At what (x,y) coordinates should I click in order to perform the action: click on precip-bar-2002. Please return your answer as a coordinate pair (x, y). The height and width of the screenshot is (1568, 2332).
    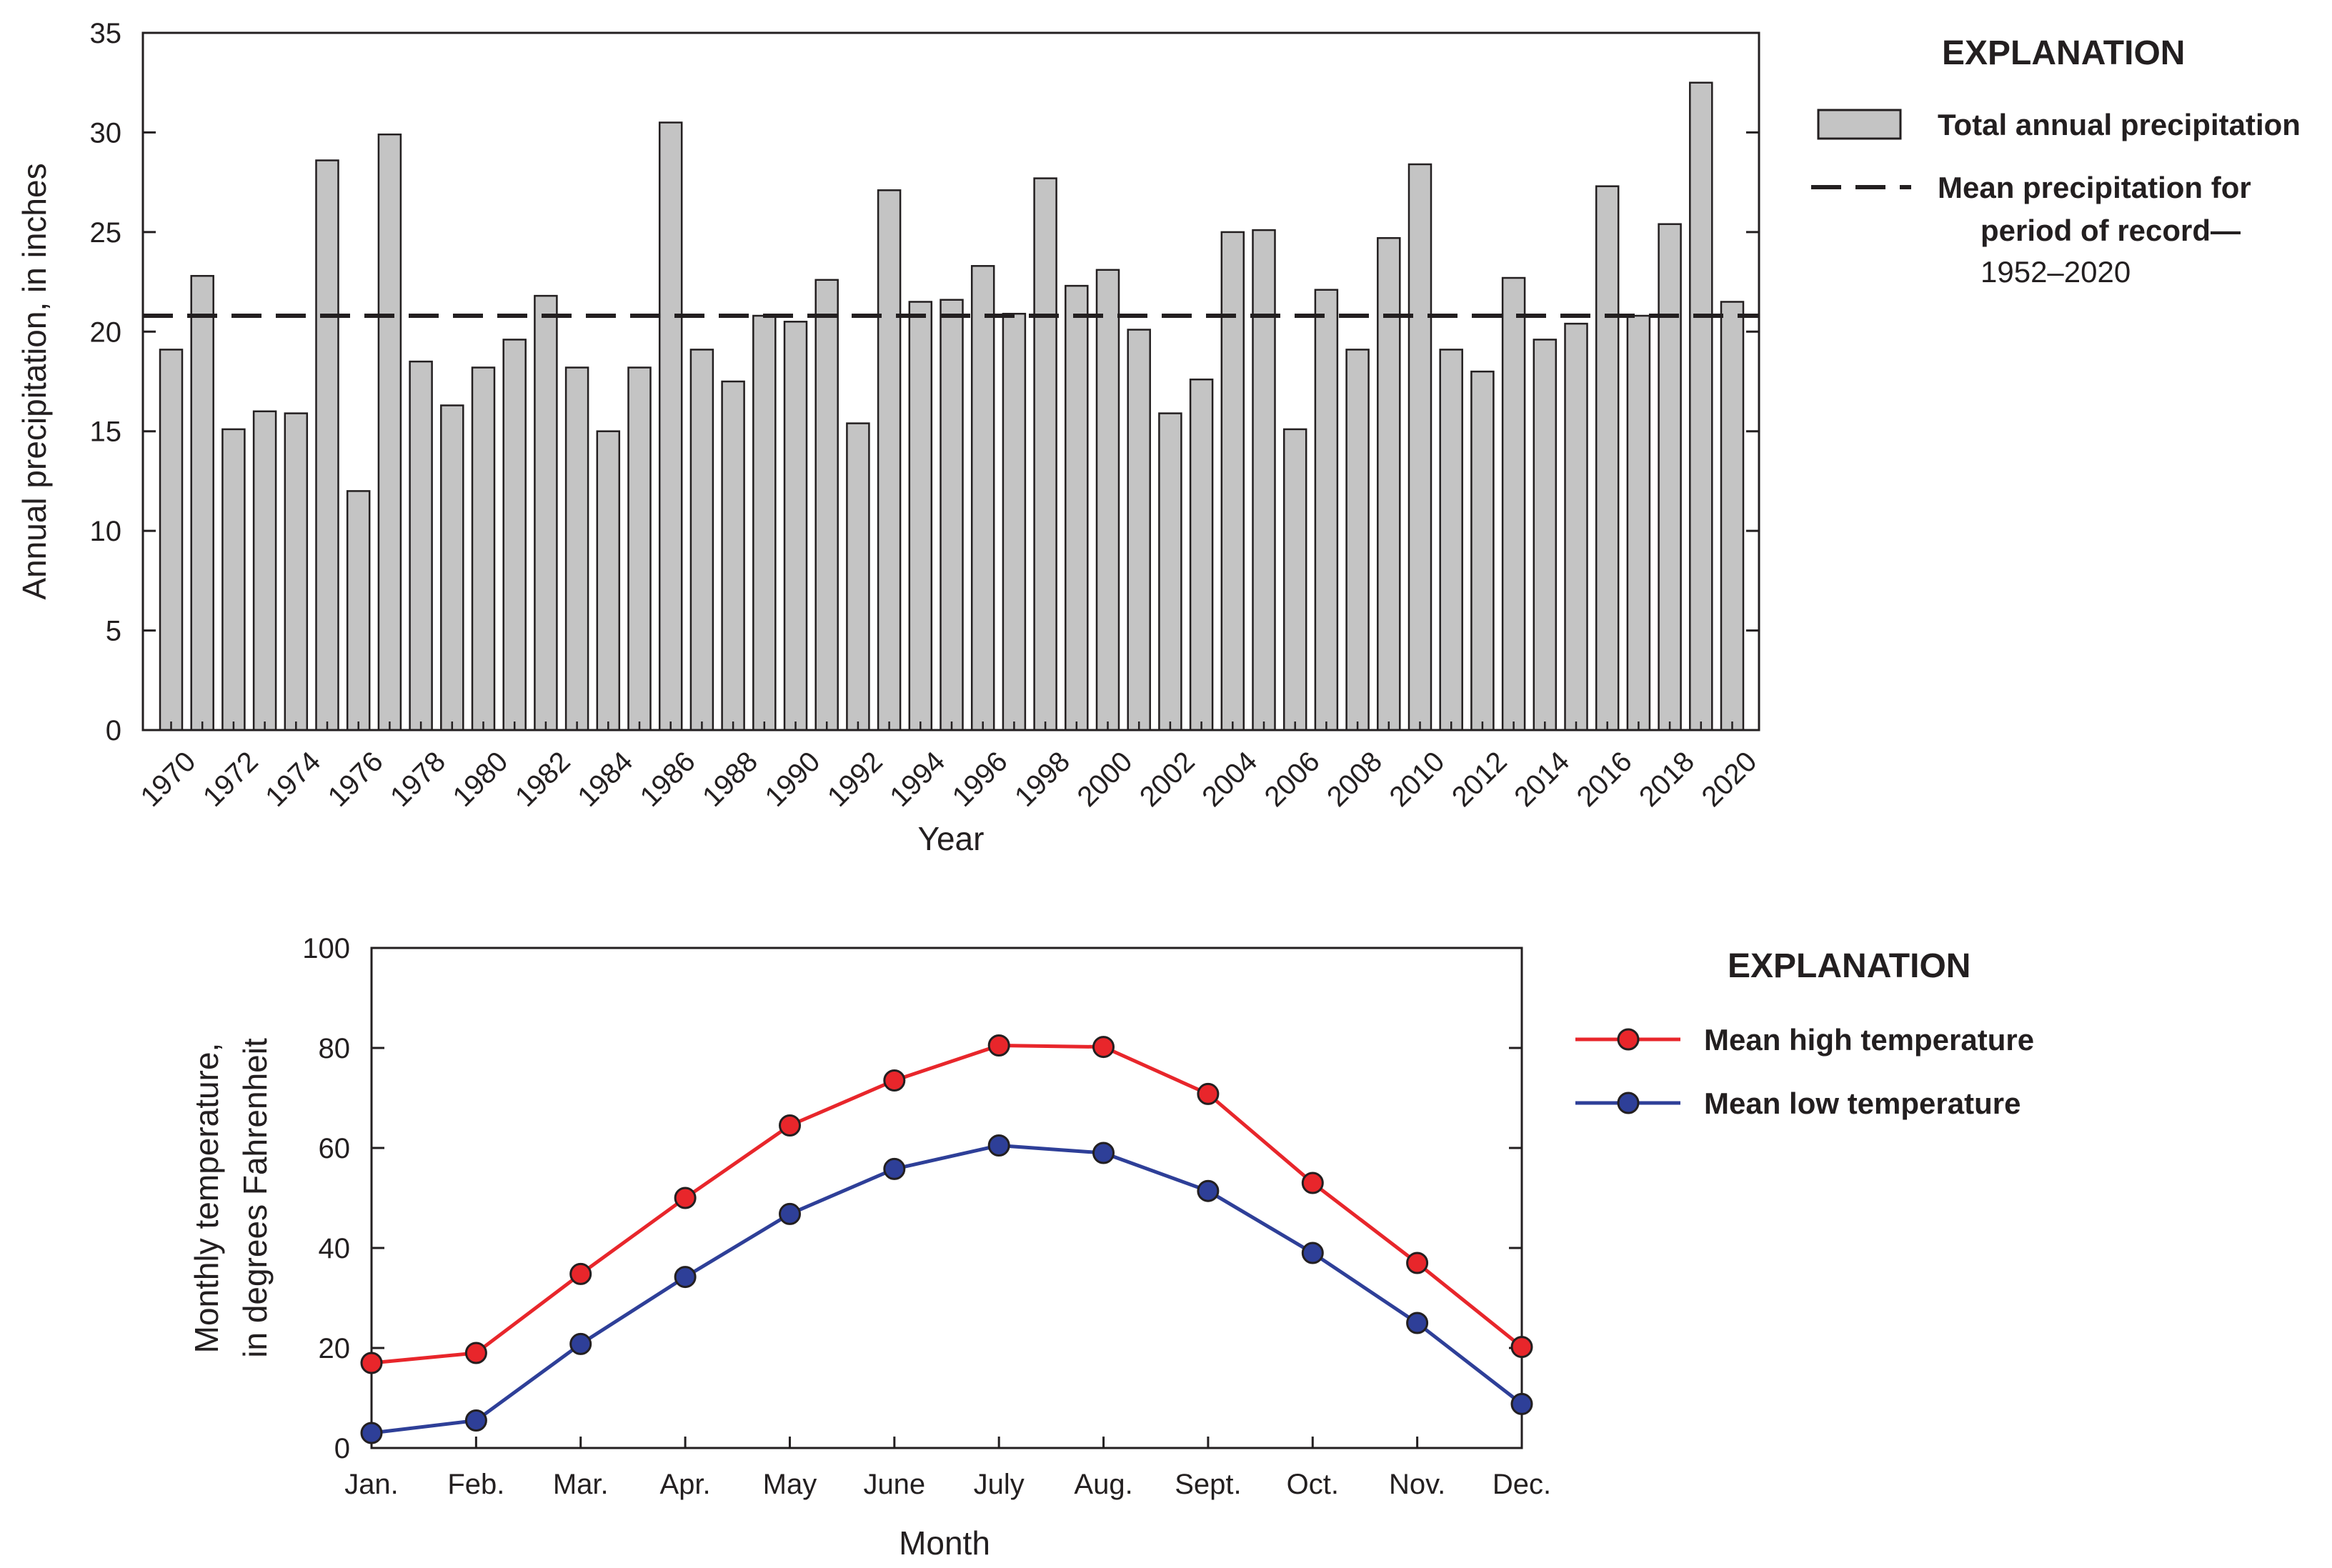
    Looking at the image, I should click on (1170, 571).